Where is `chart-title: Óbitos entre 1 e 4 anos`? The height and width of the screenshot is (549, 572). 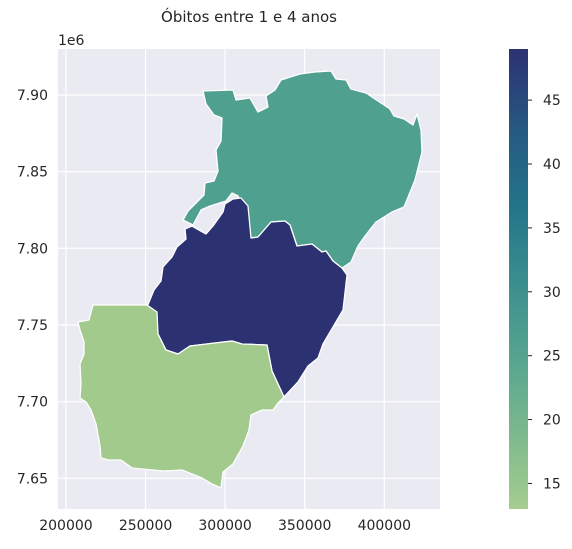 chart-title: Óbitos entre 1 e 4 anos is located at coordinates (249, 16).